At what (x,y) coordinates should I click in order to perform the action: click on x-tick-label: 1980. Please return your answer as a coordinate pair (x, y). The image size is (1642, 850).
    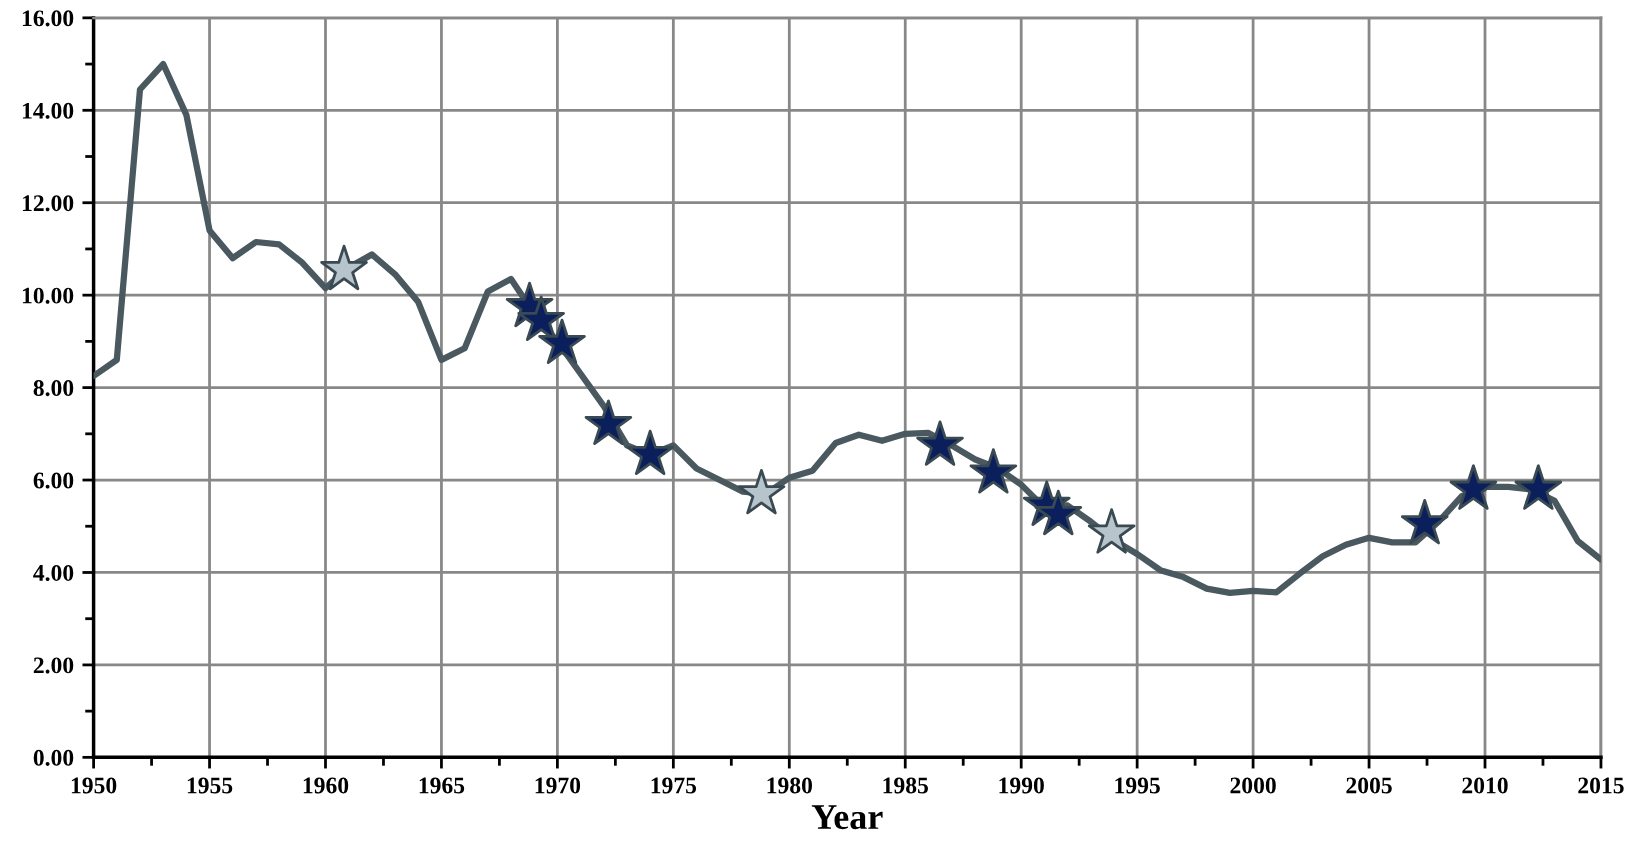
    Looking at the image, I should click on (790, 785).